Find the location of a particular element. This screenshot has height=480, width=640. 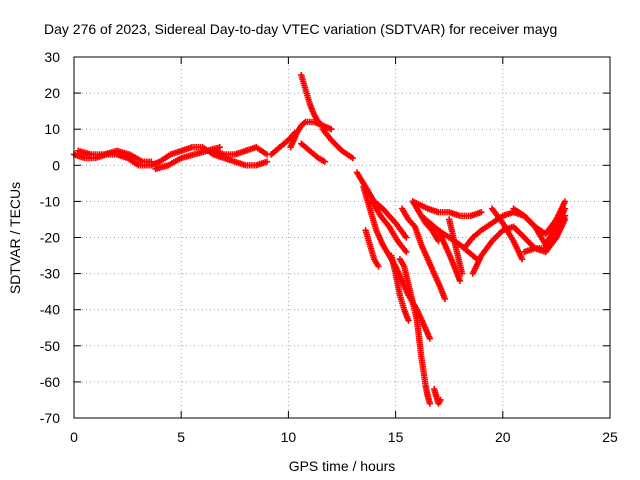

series-track-e is located at coordinates (240, 151).